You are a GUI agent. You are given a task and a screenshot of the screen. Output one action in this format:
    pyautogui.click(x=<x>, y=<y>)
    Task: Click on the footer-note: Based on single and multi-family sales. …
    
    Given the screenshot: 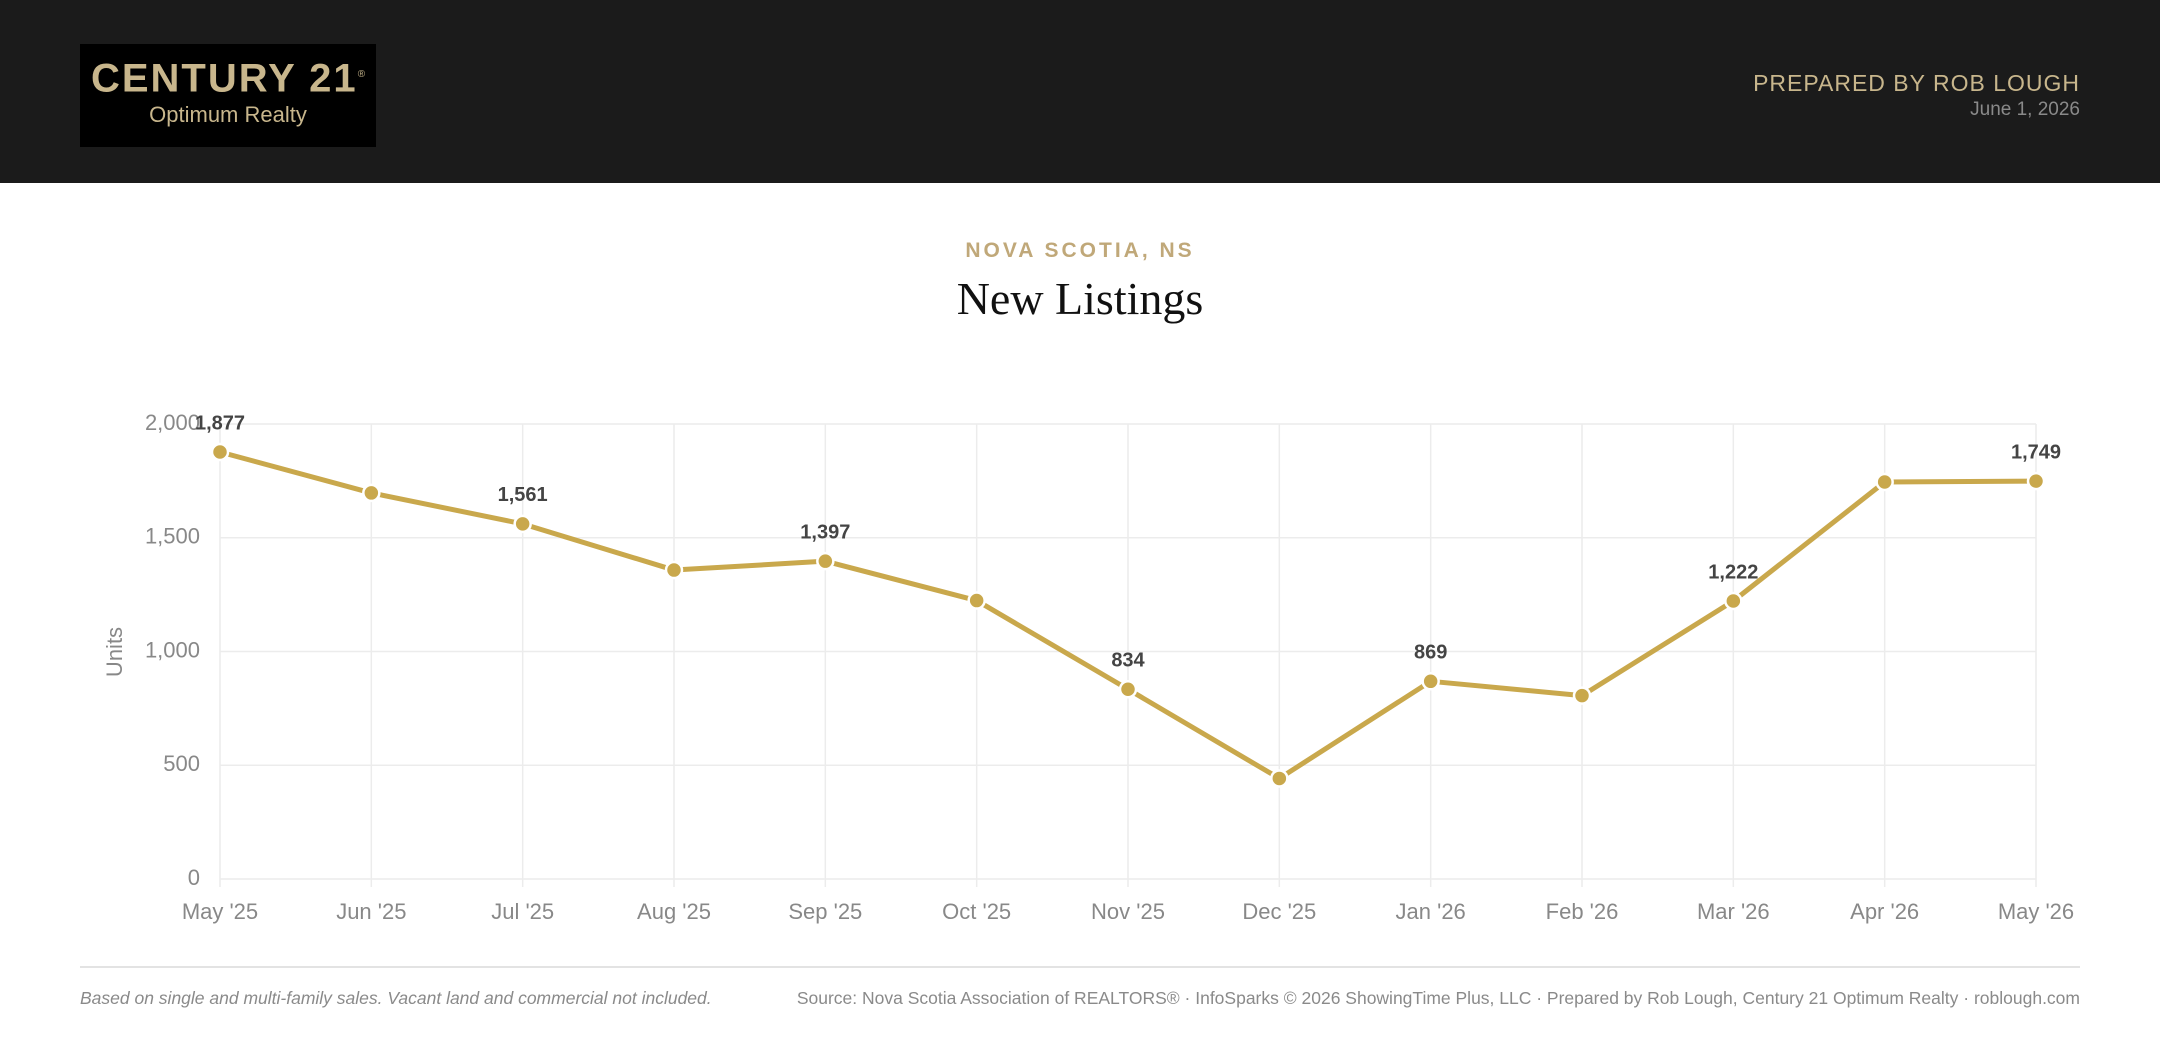 What is the action you would take?
    pyautogui.click(x=396, y=998)
    